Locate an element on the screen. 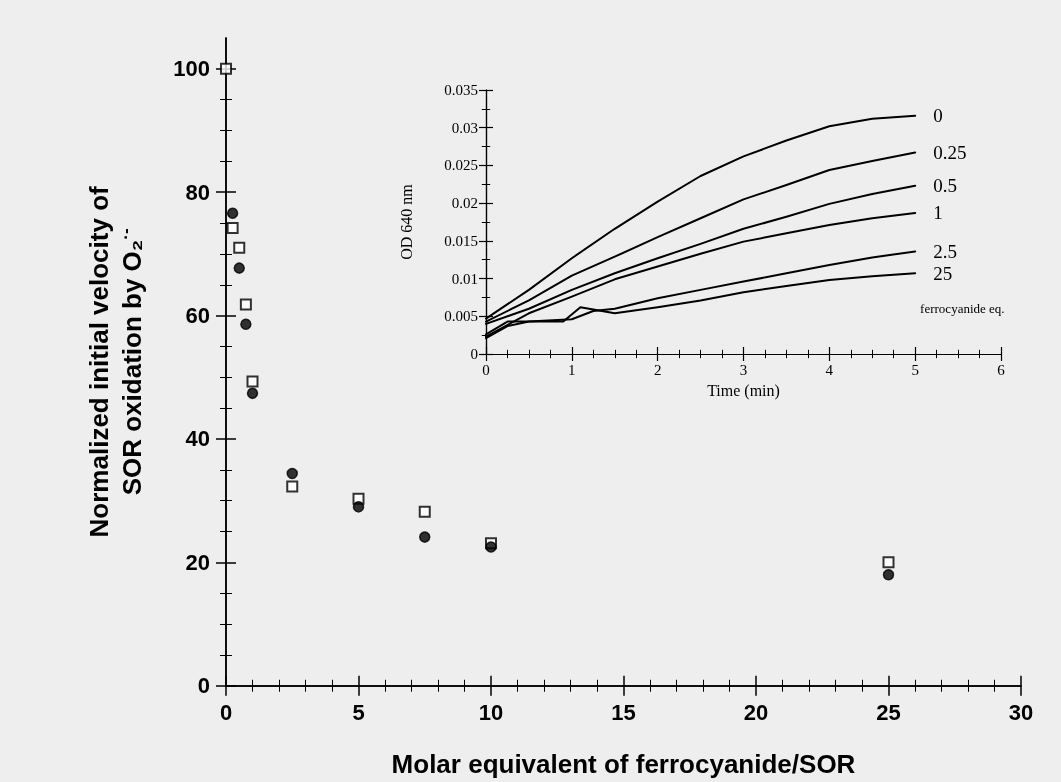 The height and width of the screenshot is (782, 1061). series-label: 1 is located at coordinates (938, 213).